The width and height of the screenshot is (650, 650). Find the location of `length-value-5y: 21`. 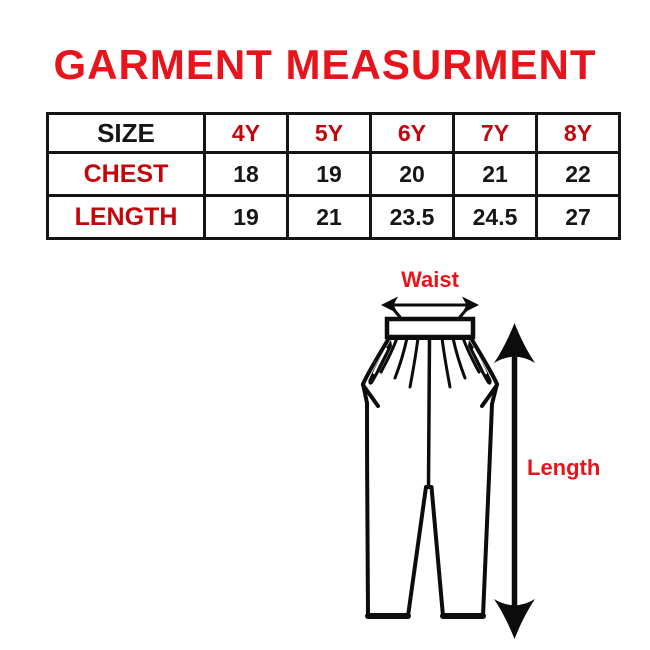

length-value-5y: 21 is located at coordinates (329, 217).